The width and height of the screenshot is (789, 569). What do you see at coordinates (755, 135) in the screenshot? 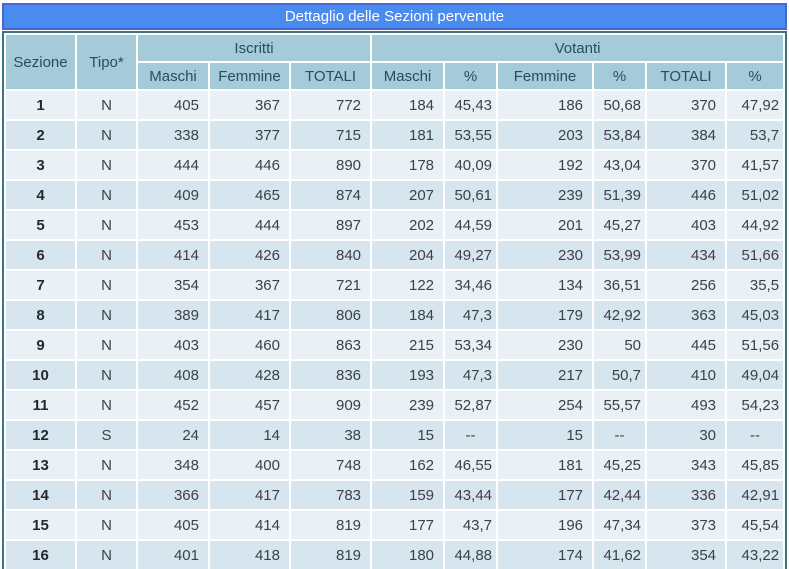
I see `cell-votanti-totali-pct: 53,7` at bounding box center [755, 135].